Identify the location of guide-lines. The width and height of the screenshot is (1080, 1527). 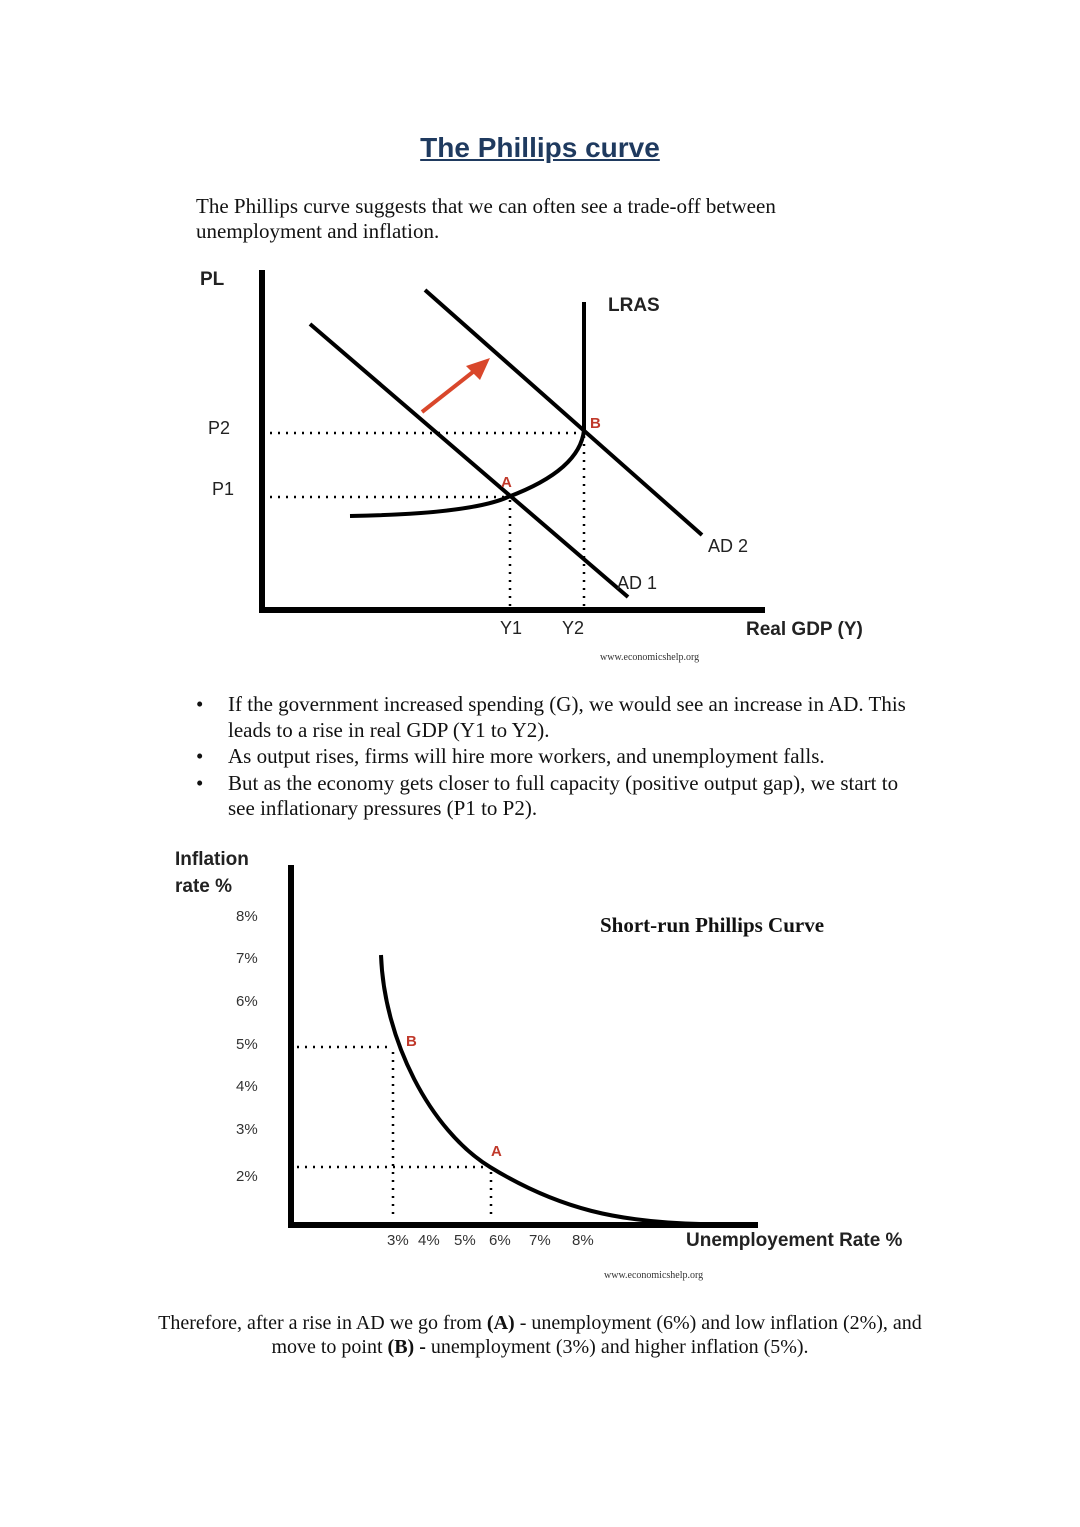
(428, 518).